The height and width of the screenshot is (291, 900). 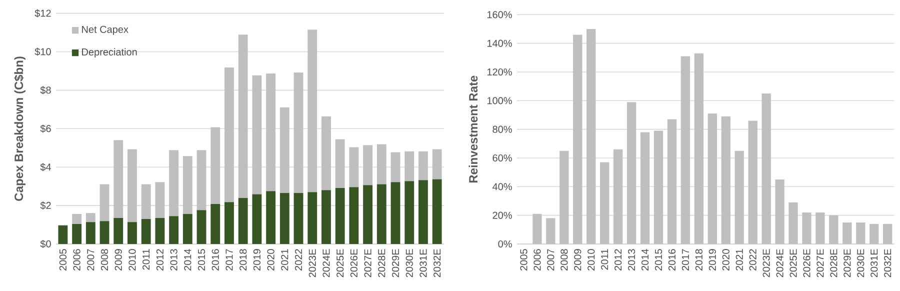 I want to click on x-tick-label: 2017, so click(x=685, y=259).